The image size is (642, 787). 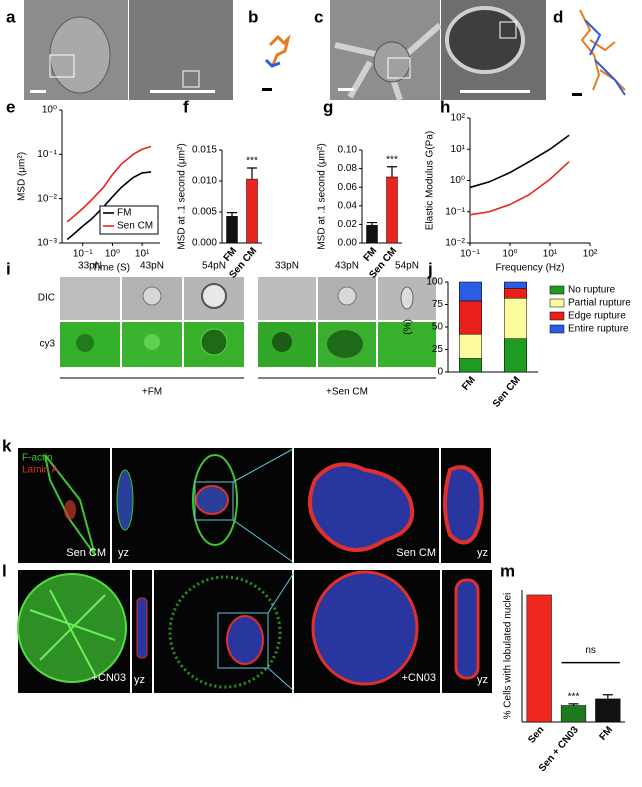 What do you see at coordinates (11, 16) in the screenshot?
I see `panel-label: a` at bounding box center [11, 16].